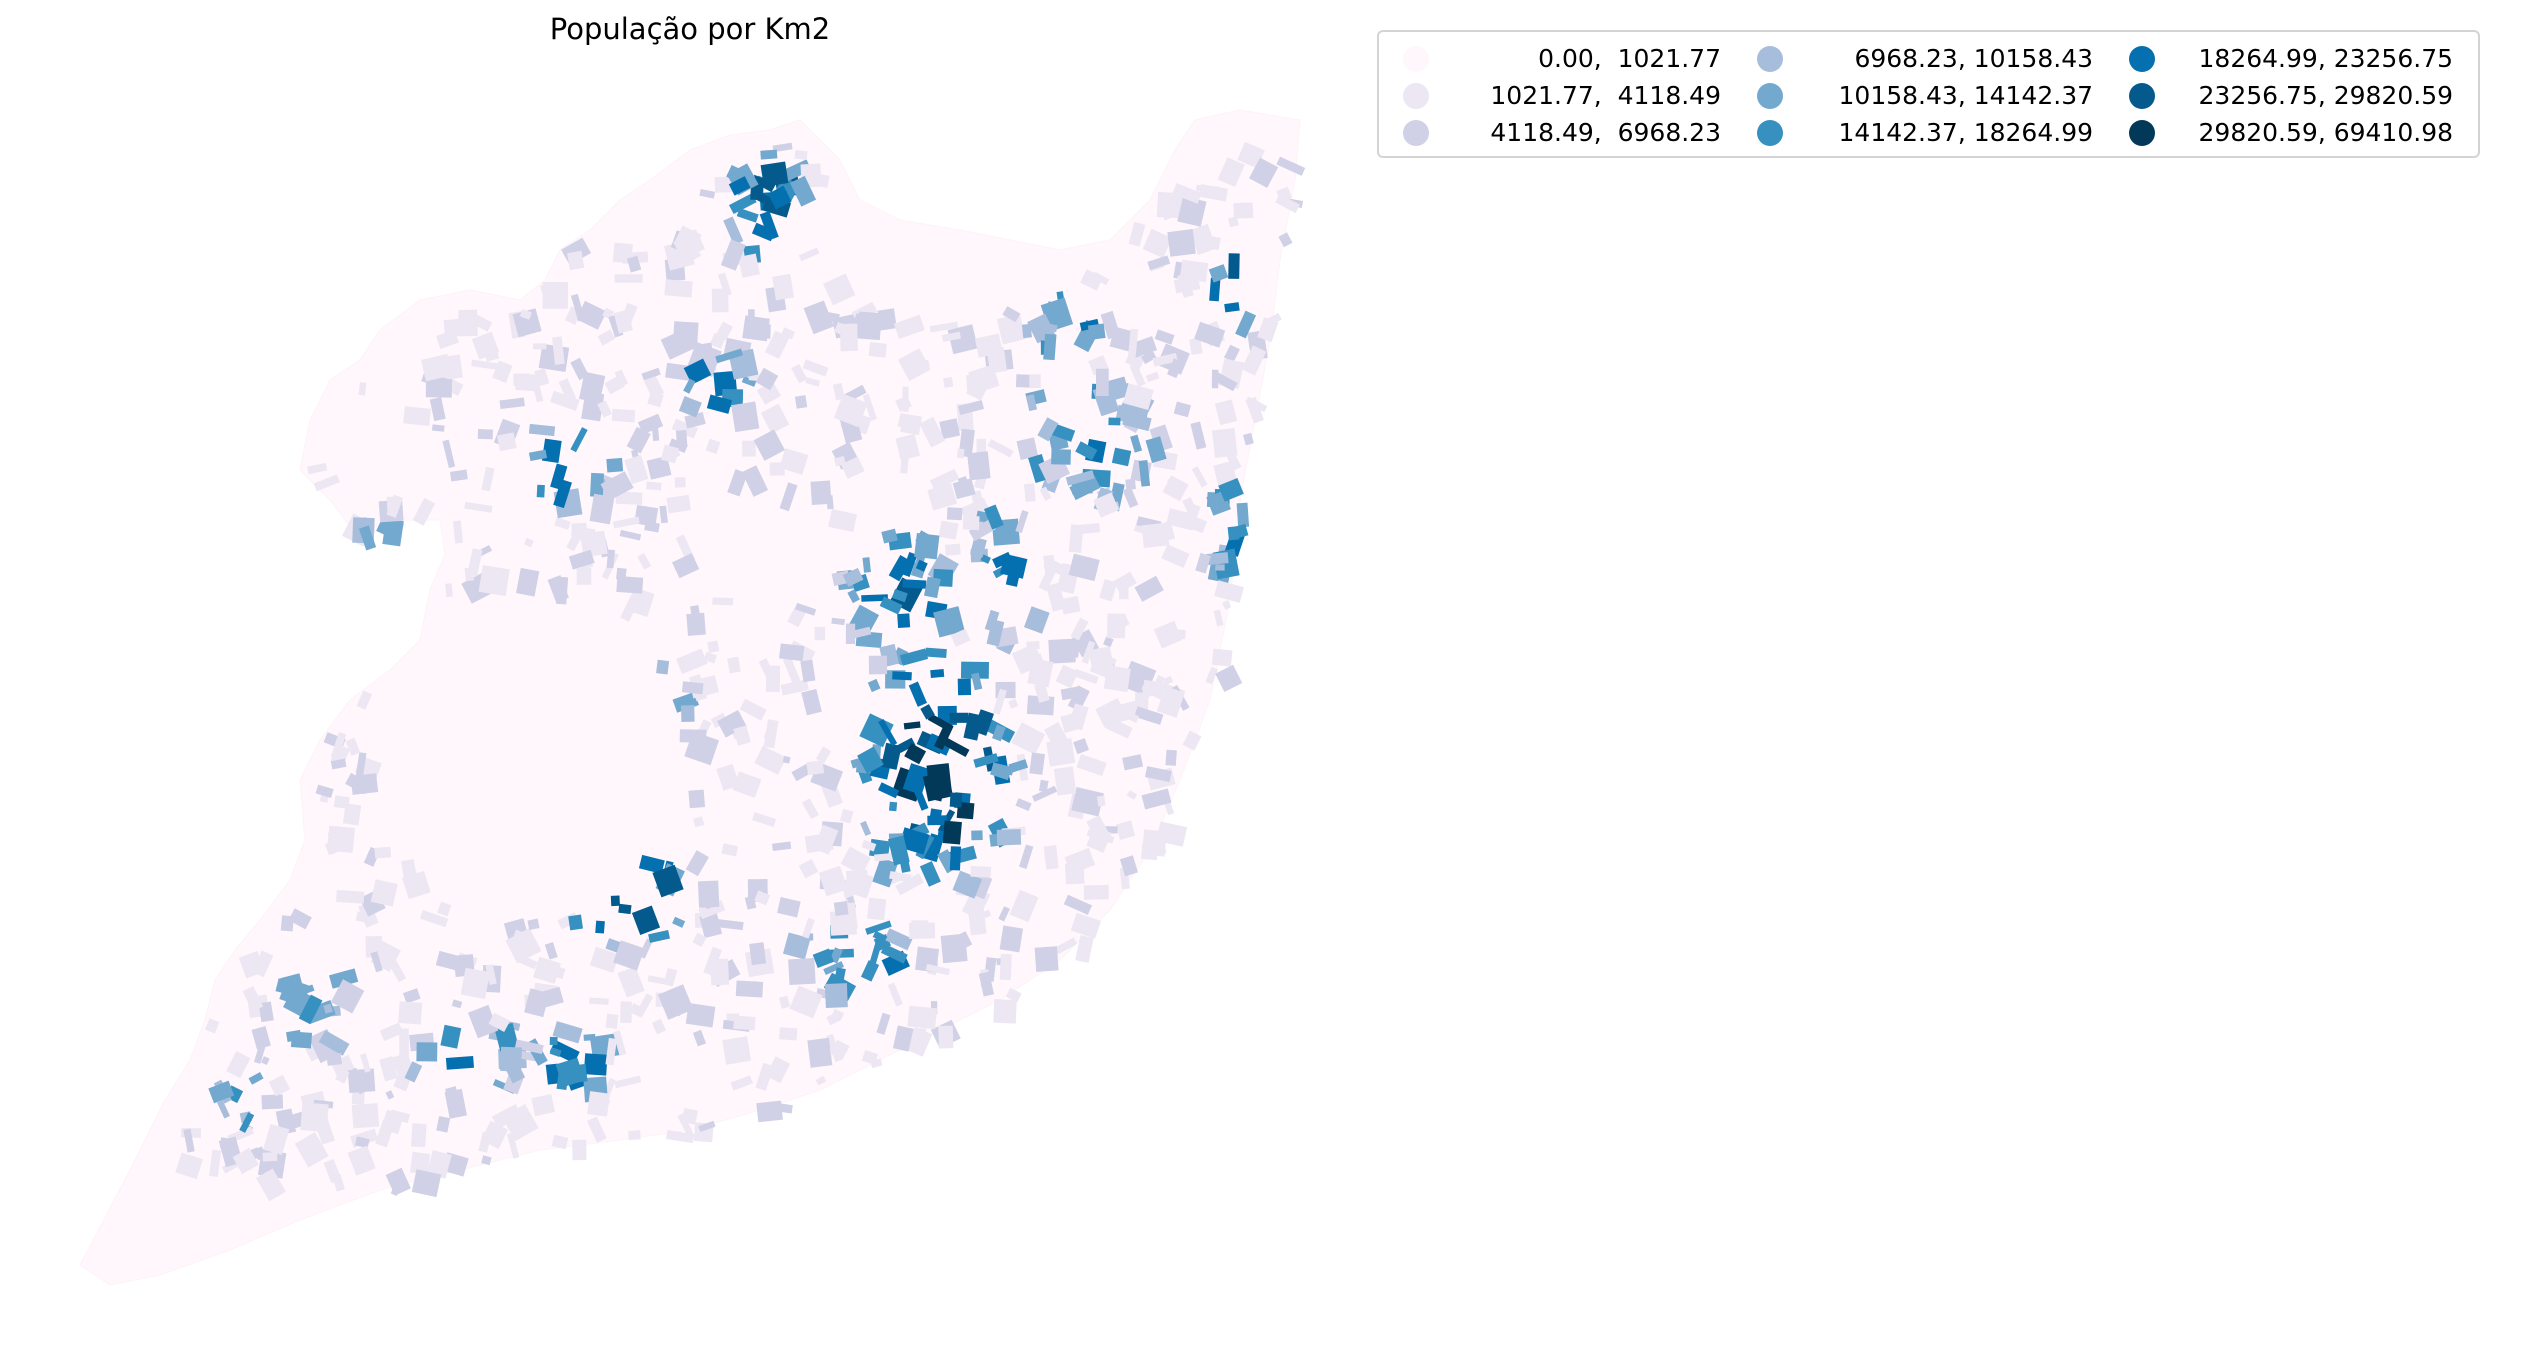  Describe the element at coordinates (1605, 132) in the screenshot. I see `legend-label: 4118.49, 6968.23` at that location.